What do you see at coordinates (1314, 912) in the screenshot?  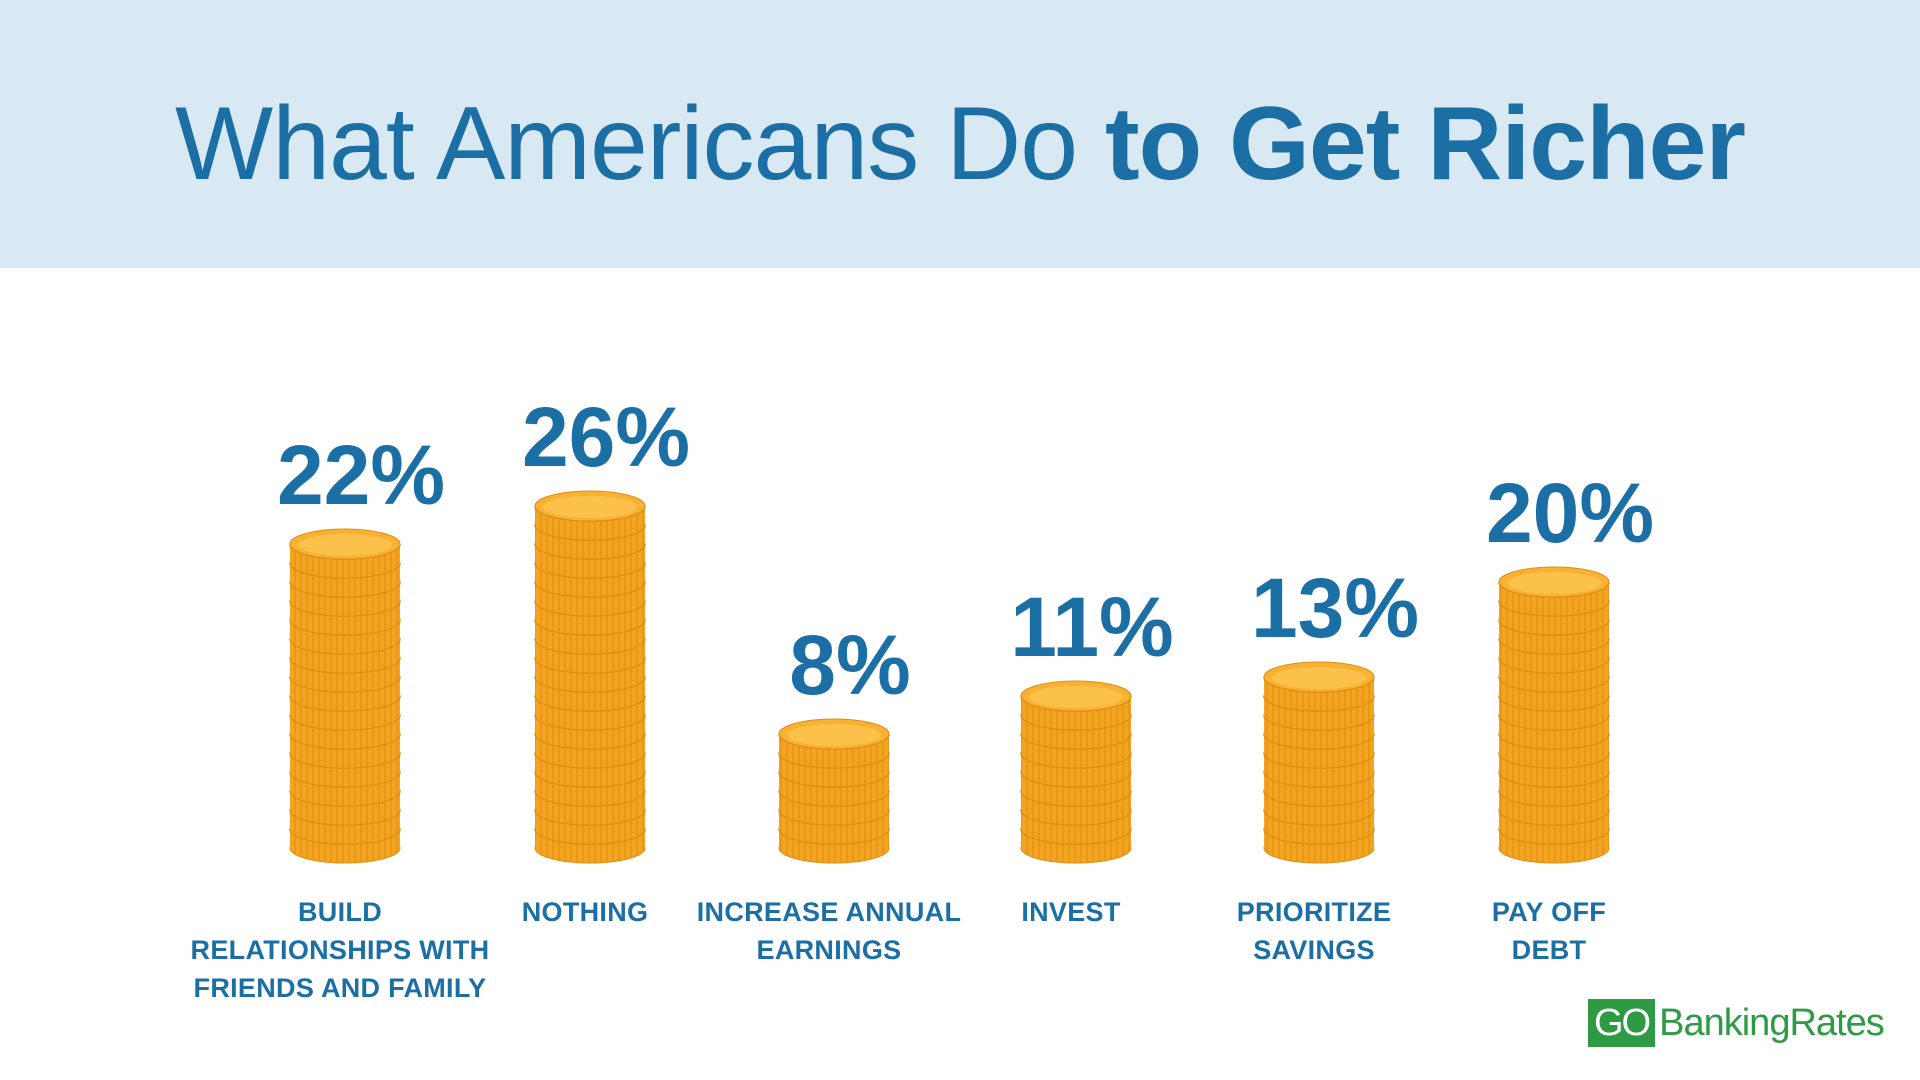 I see `category-label-line: PRIORITIZE` at bounding box center [1314, 912].